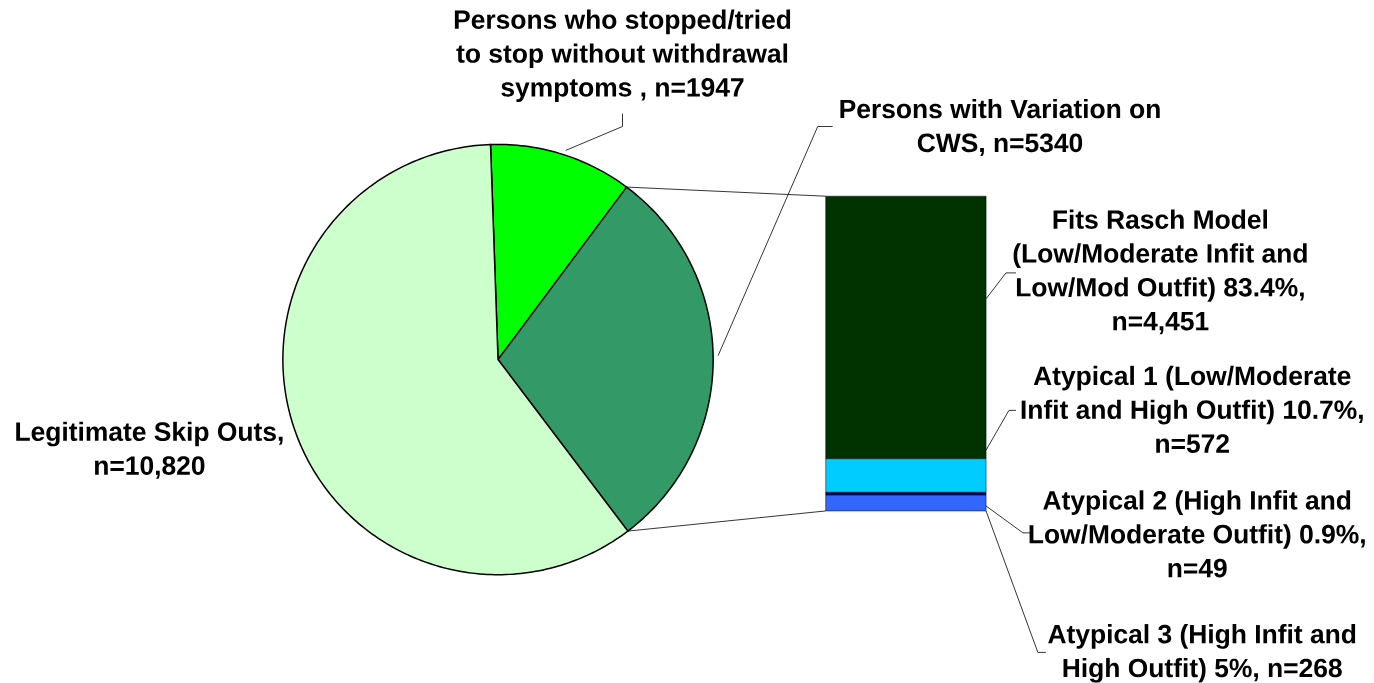 The height and width of the screenshot is (683, 1374). I want to click on text: Atypical 3 (High Infit and High Outfit) 5%, n=268, so click(1202, 653).